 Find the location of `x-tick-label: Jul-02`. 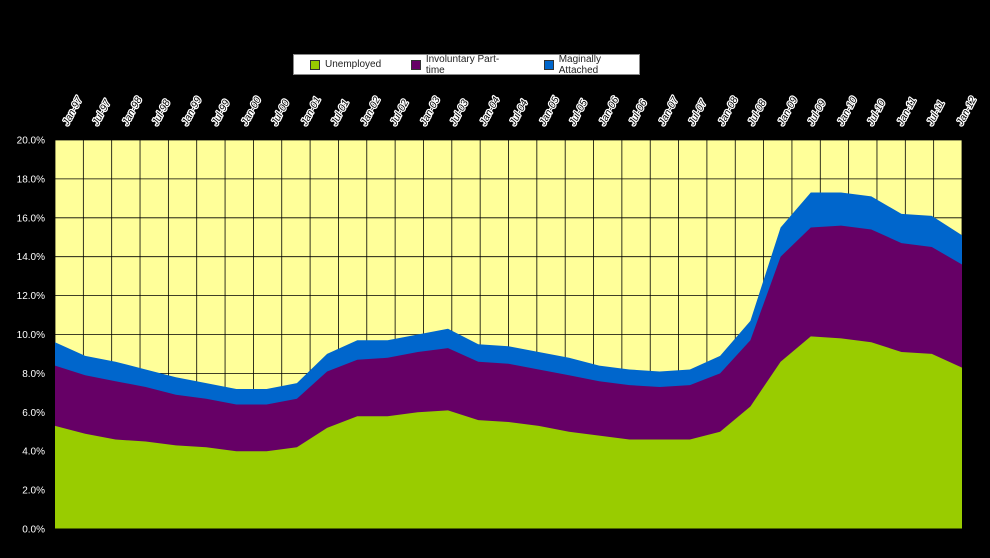

x-tick-label: Jul-02 is located at coordinates (399, 113).